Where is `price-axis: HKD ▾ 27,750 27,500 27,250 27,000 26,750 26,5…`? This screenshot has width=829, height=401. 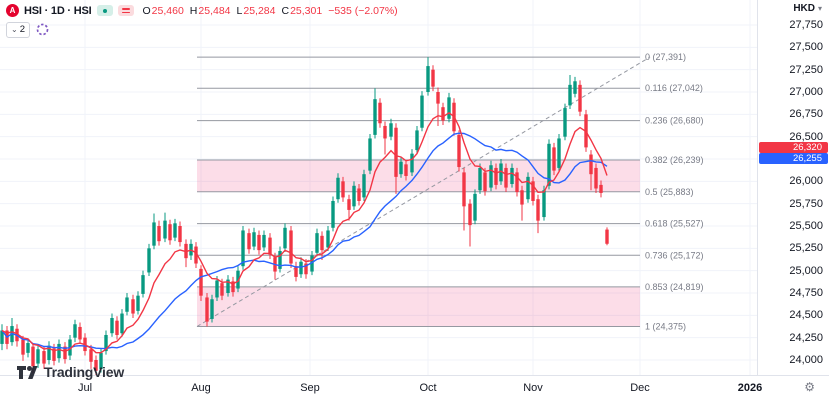
price-axis: HKD ▾ 27,750 27,500 27,250 27,000 26,750 26,5… is located at coordinates (793, 187).